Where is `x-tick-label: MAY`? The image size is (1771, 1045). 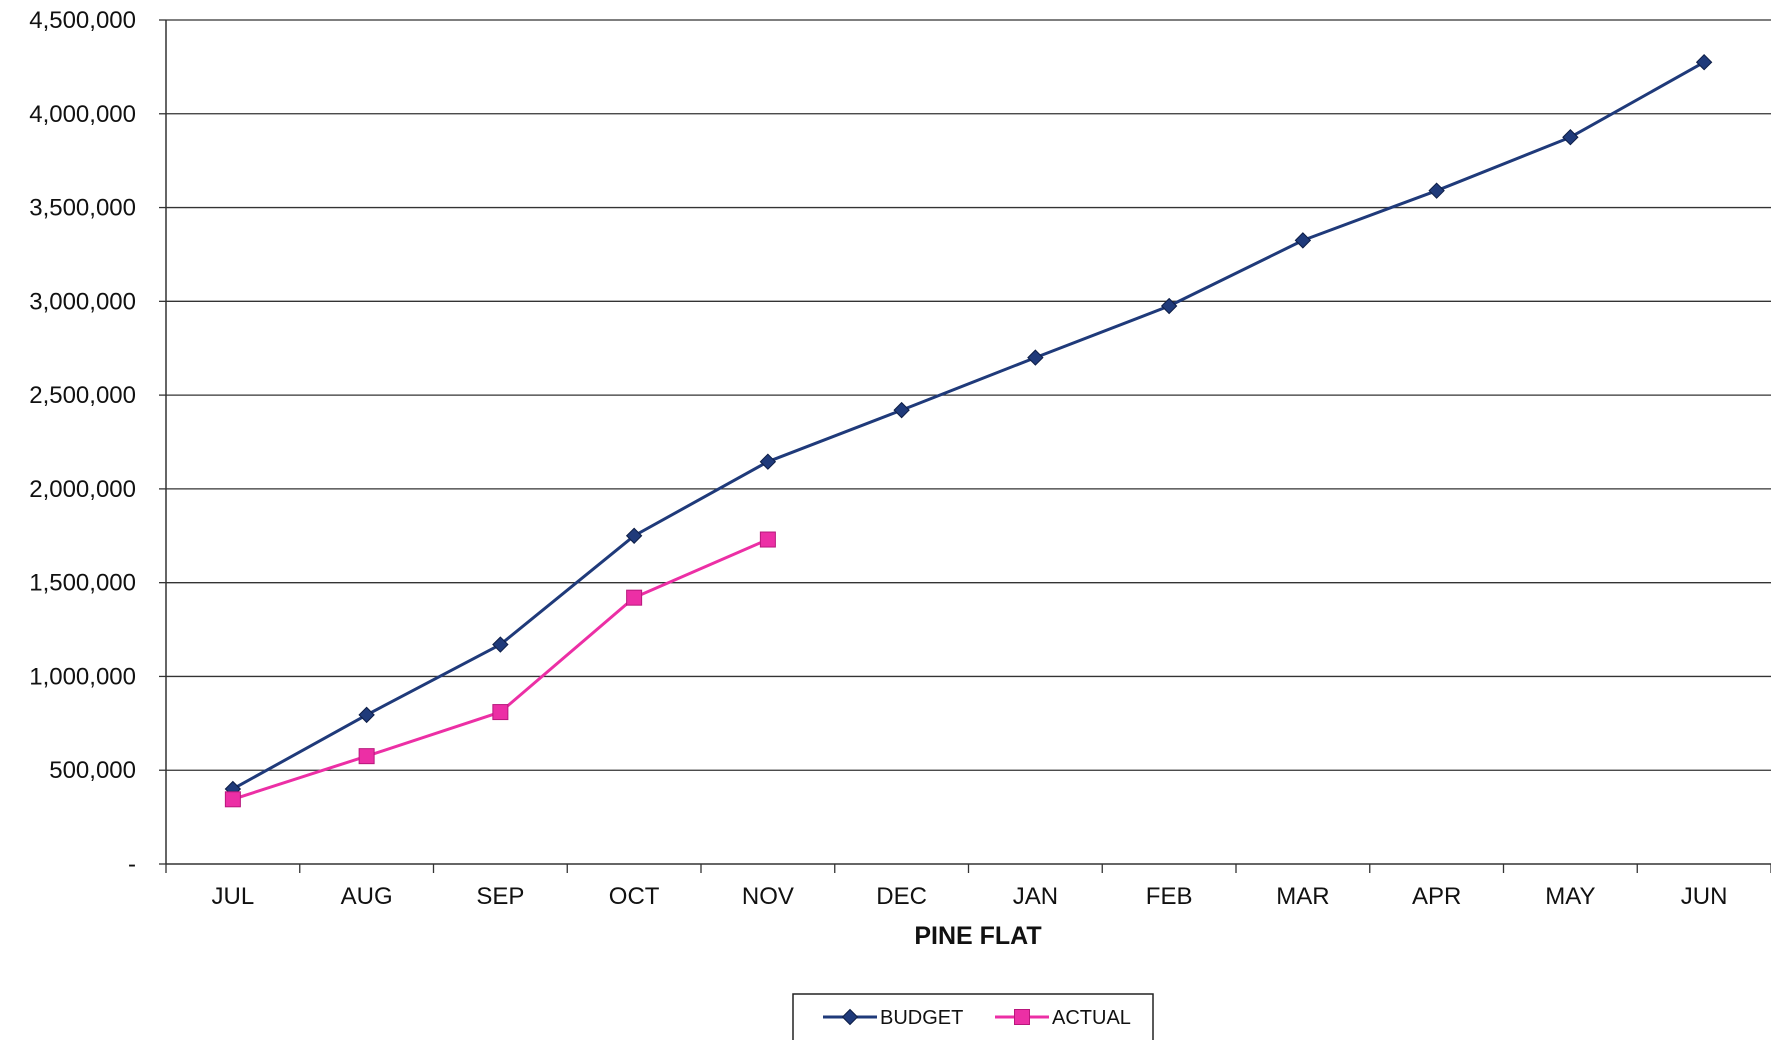
x-tick-label: MAY is located at coordinates (1570, 896).